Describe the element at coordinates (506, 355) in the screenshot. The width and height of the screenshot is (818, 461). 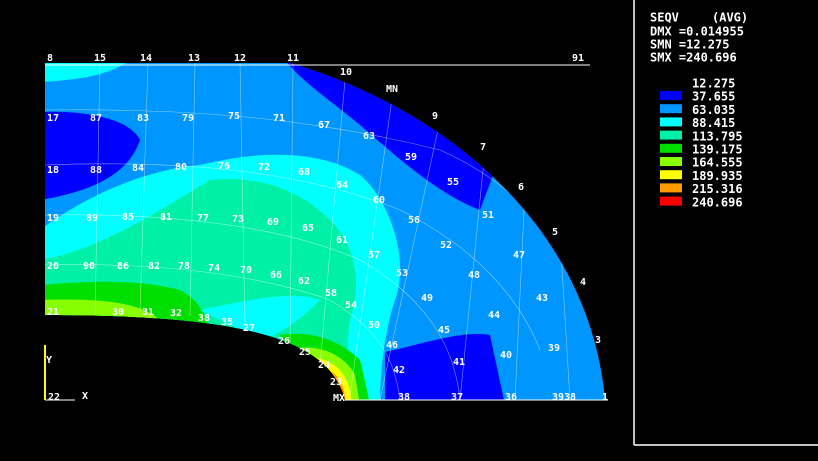
I see `node-label: 40` at that location.